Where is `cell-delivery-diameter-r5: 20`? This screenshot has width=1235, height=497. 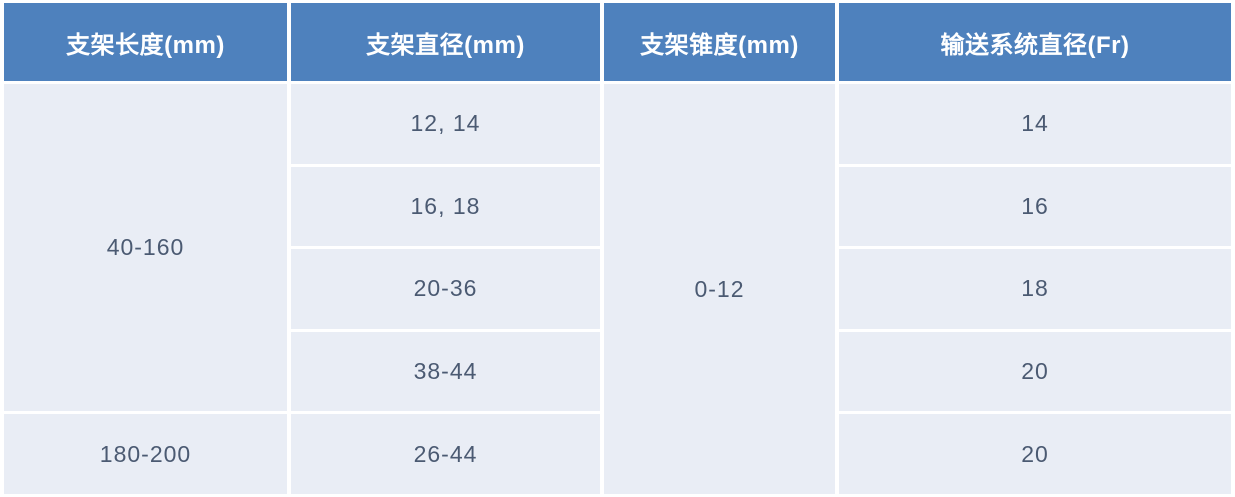
cell-delivery-diameter-r5: 20 is located at coordinates (1035, 454).